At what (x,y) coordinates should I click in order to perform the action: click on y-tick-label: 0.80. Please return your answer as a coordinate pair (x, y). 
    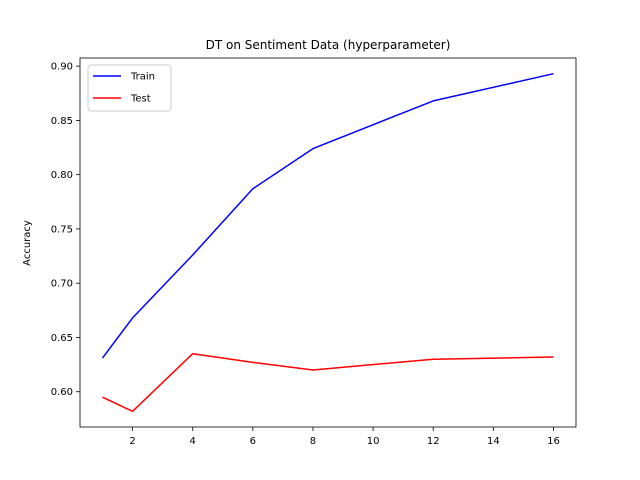
    Looking at the image, I should click on (62, 175).